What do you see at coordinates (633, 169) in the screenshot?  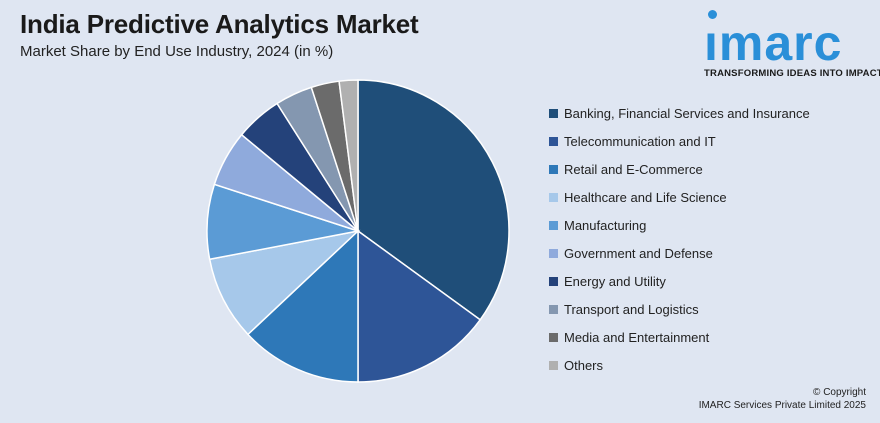 I see `legend-label: Retail and E-Commerce` at bounding box center [633, 169].